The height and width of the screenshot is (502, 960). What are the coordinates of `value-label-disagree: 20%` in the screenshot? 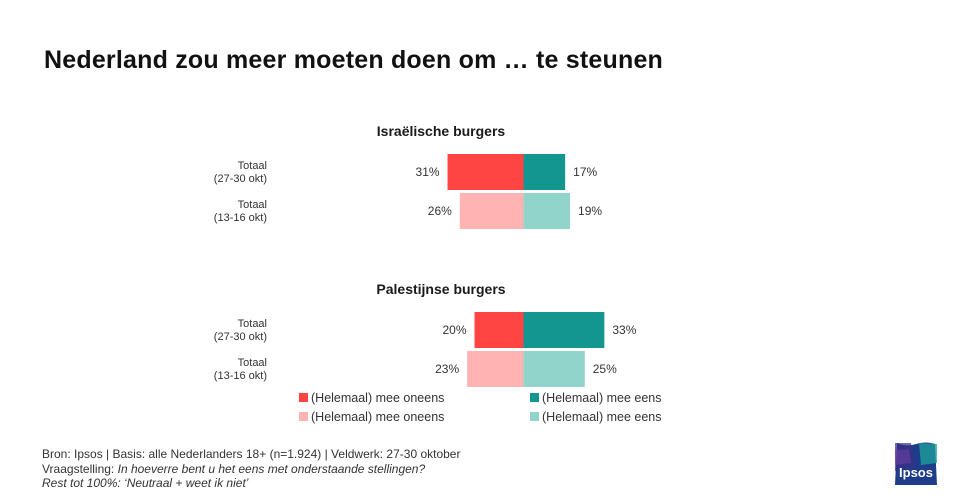 It's located at (454, 330).